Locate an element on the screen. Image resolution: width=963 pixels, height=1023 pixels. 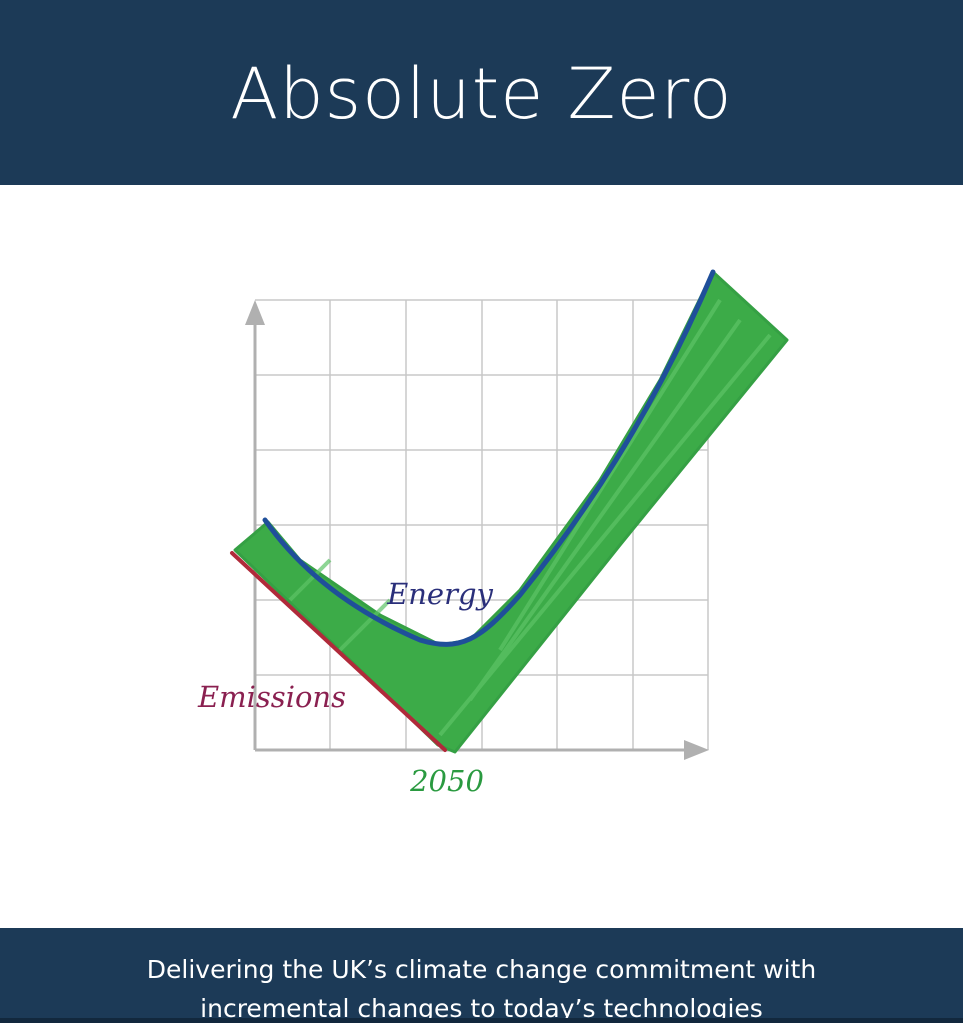
year-label: 2050 is located at coordinates (446, 781).